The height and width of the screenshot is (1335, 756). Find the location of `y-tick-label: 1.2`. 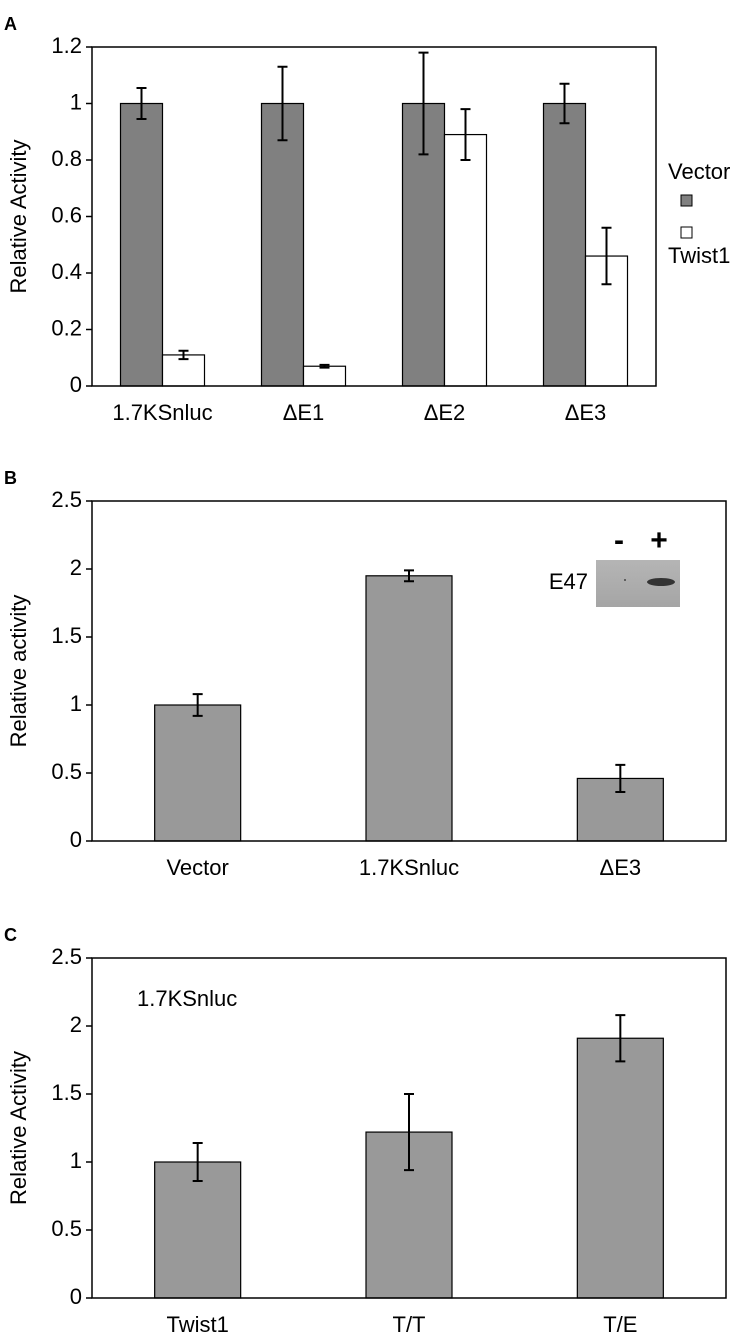

y-tick-label: 1.2 is located at coordinates (66, 45).